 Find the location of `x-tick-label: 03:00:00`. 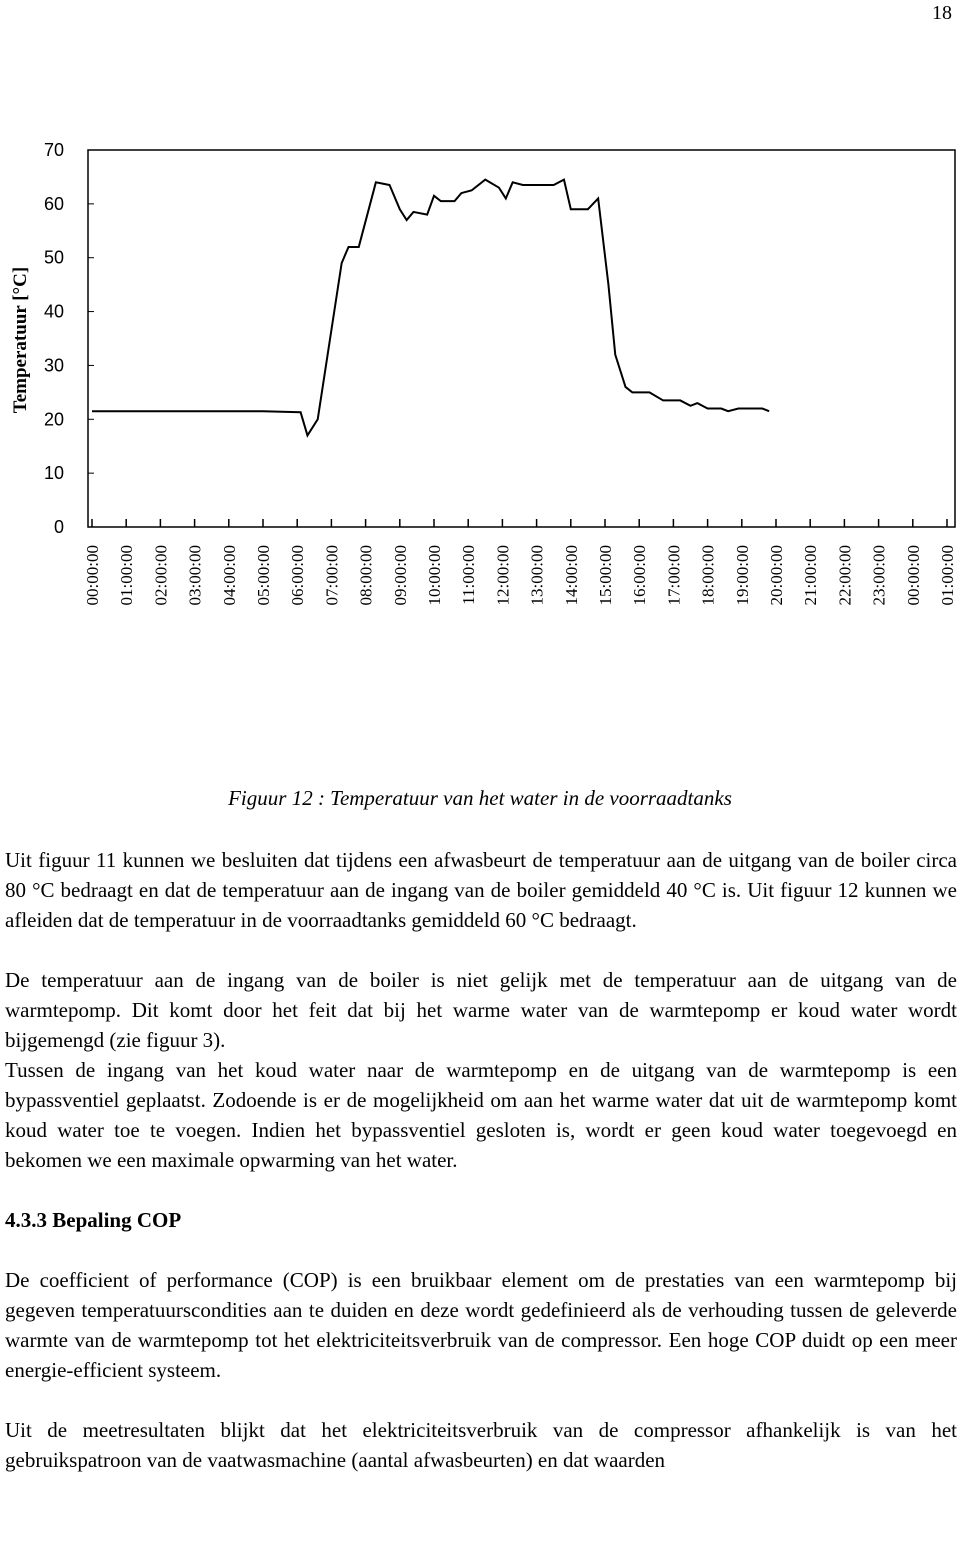

x-tick-label: 03:00:00 is located at coordinates (195, 575).